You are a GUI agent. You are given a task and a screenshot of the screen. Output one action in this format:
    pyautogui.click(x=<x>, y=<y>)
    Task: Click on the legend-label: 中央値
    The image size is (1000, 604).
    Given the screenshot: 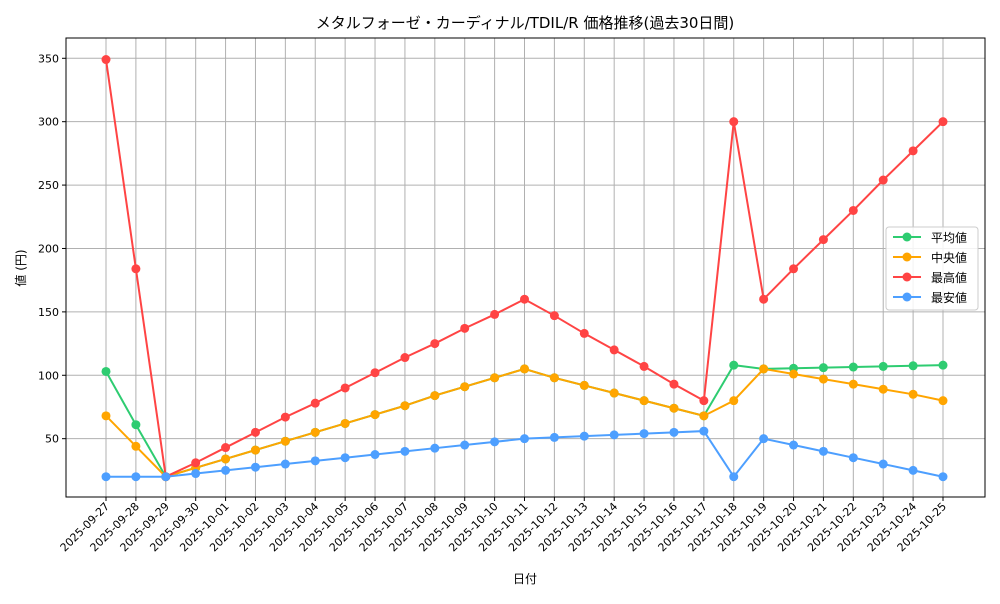 What is the action you would take?
    pyautogui.click(x=949, y=257)
    